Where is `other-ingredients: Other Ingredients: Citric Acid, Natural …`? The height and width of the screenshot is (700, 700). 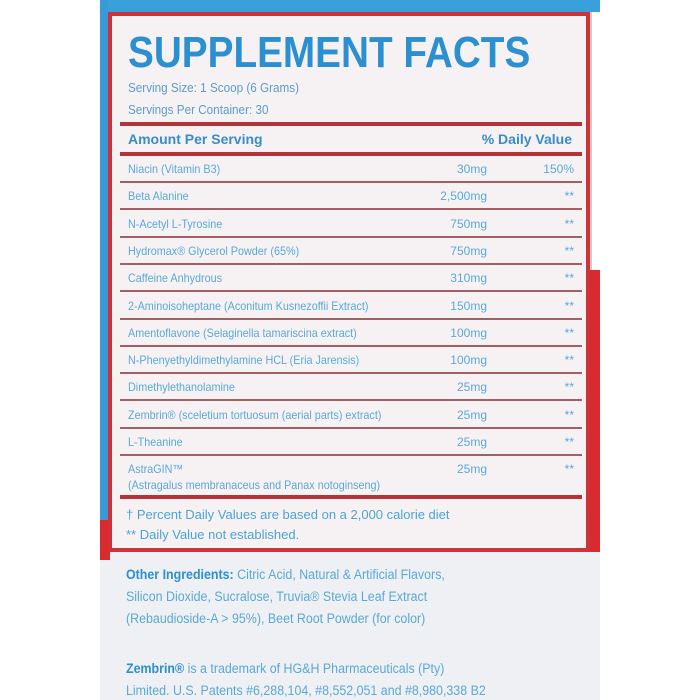
other-ingredients: Other Ingredients: Citric Acid, Natural … is located at coordinates (285, 574).